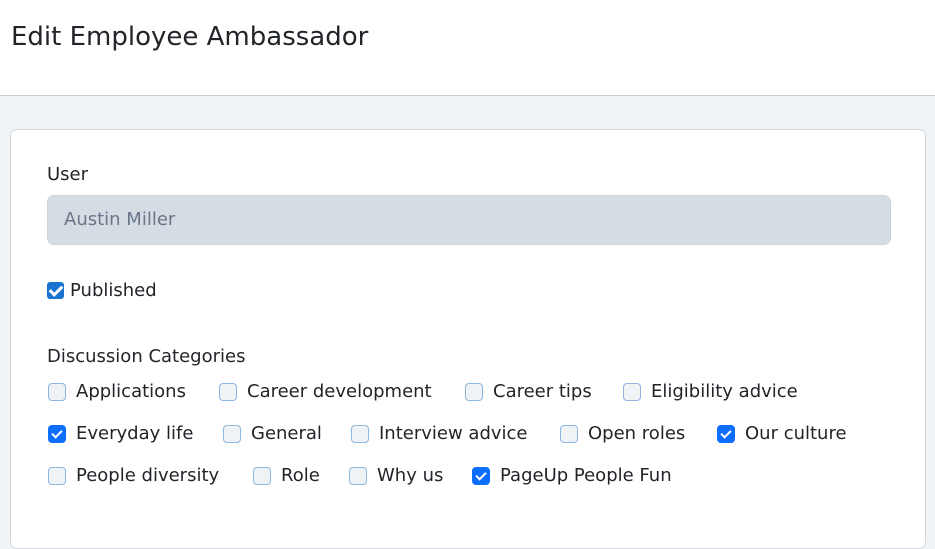  I want to click on category-label: Career development, so click(339, 391).